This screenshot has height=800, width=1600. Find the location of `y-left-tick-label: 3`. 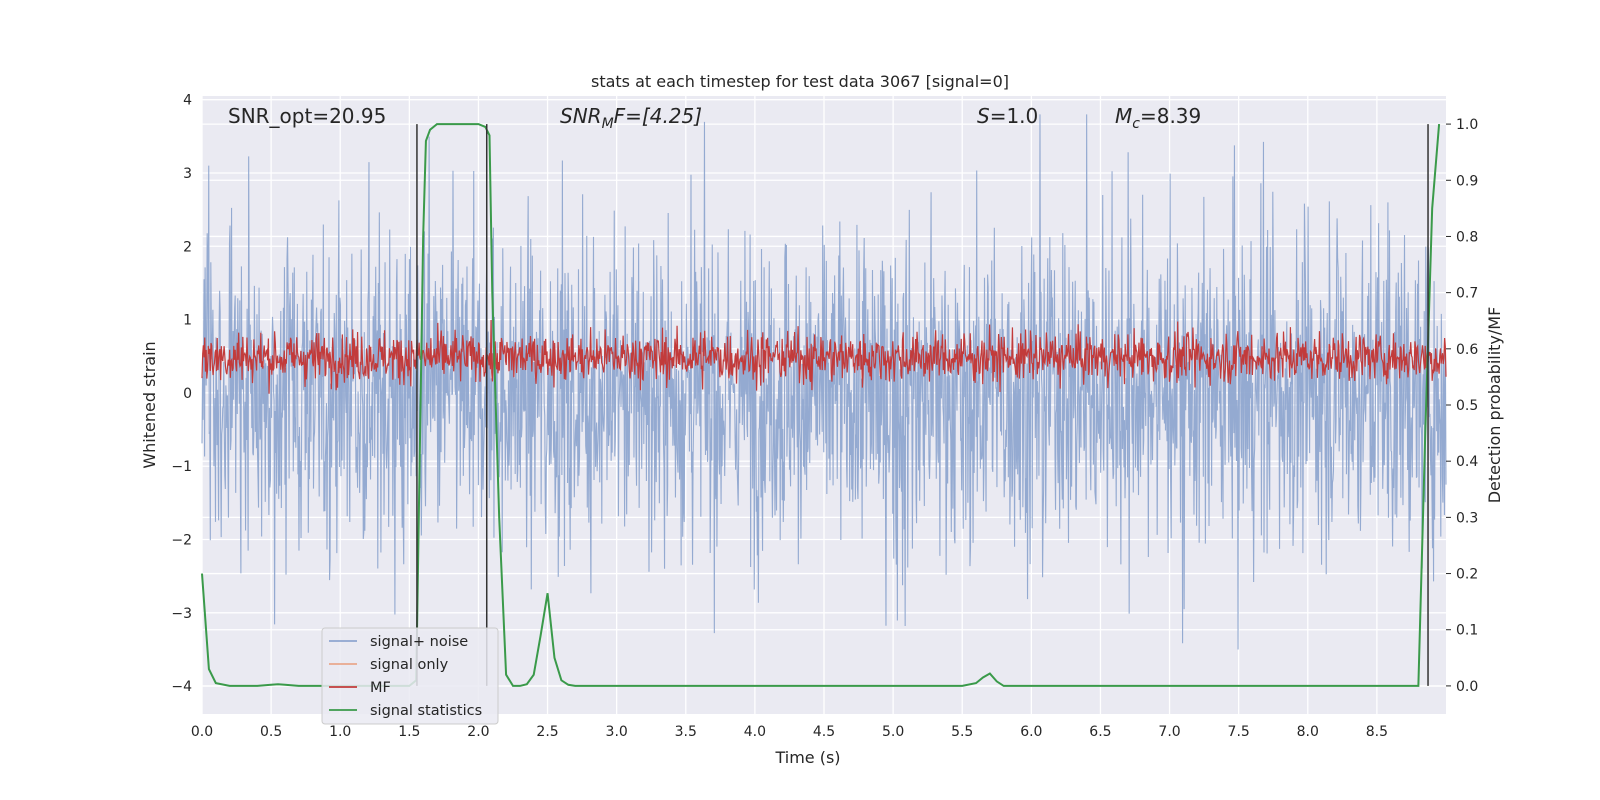

y-left-tick-label: 3 is located at coordinates (187, 174).